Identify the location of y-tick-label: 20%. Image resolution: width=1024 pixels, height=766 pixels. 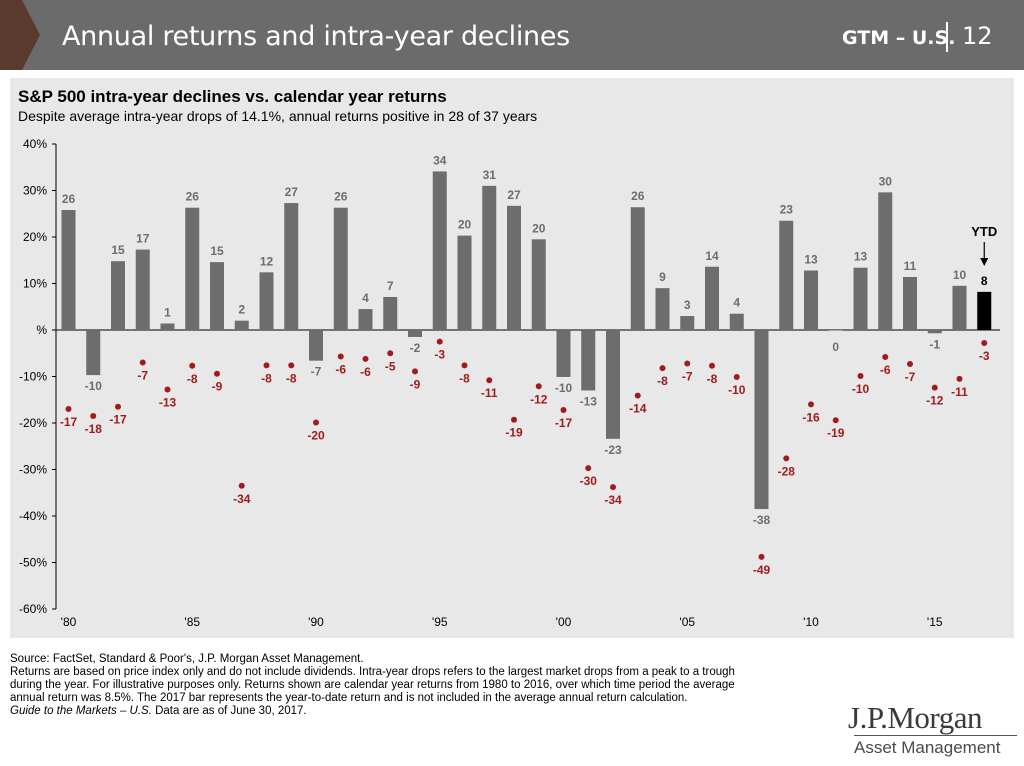
(35, 237).